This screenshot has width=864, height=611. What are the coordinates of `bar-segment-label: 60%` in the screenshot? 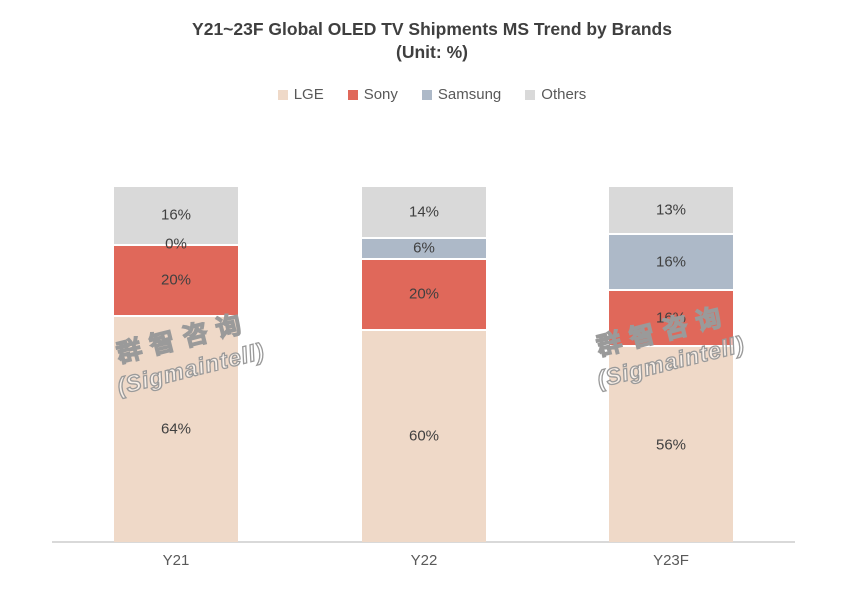 It's located at (424, 436).